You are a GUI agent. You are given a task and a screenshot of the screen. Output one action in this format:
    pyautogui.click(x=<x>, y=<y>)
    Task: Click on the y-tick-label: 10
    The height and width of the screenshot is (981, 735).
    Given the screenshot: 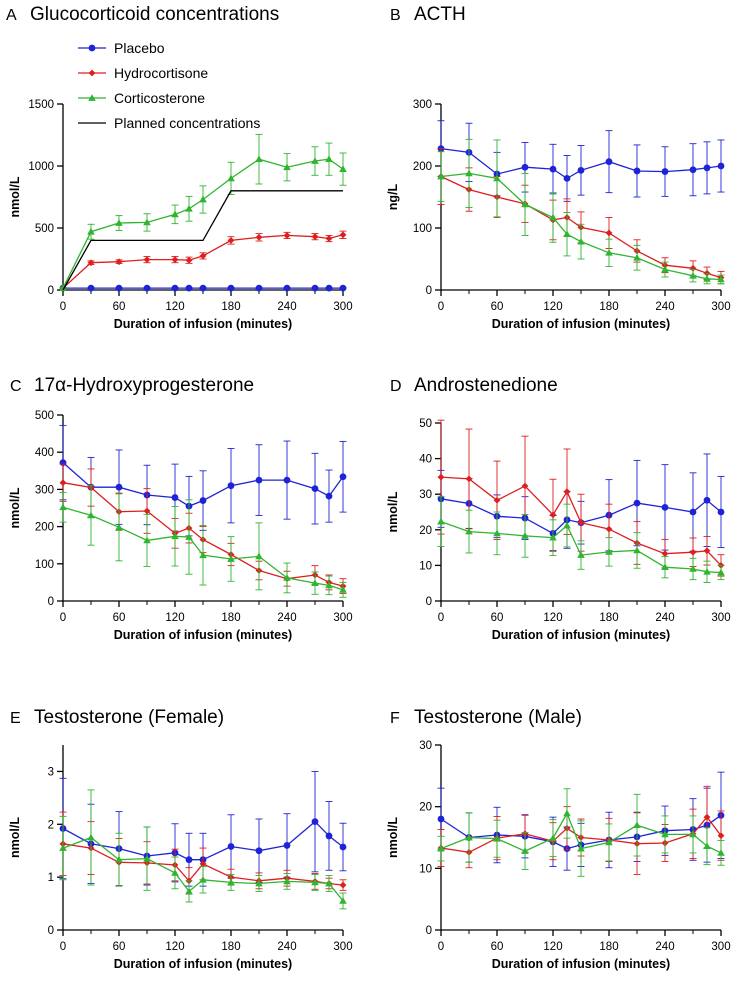 What is the action you would take?
    pyautogui.click(x=425, y=566)
    